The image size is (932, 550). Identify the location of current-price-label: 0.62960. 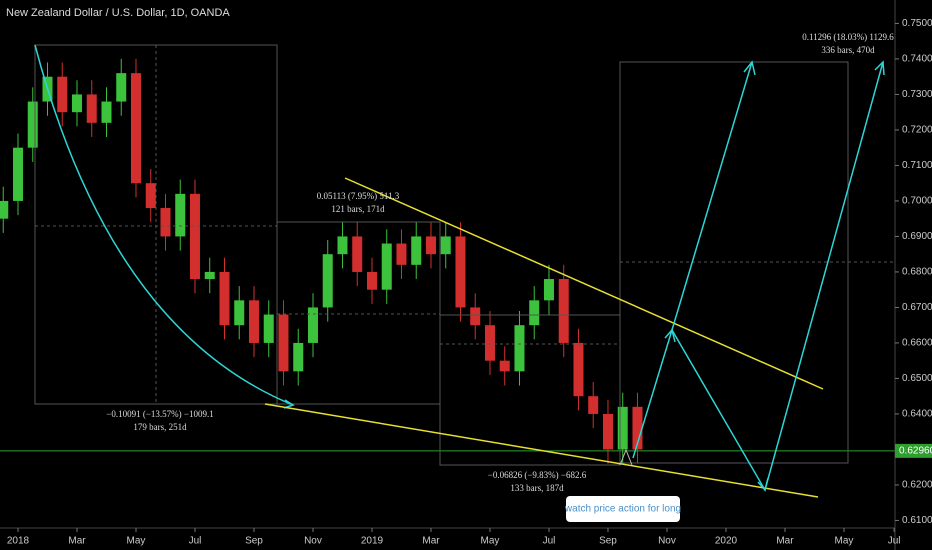
(915, 451).